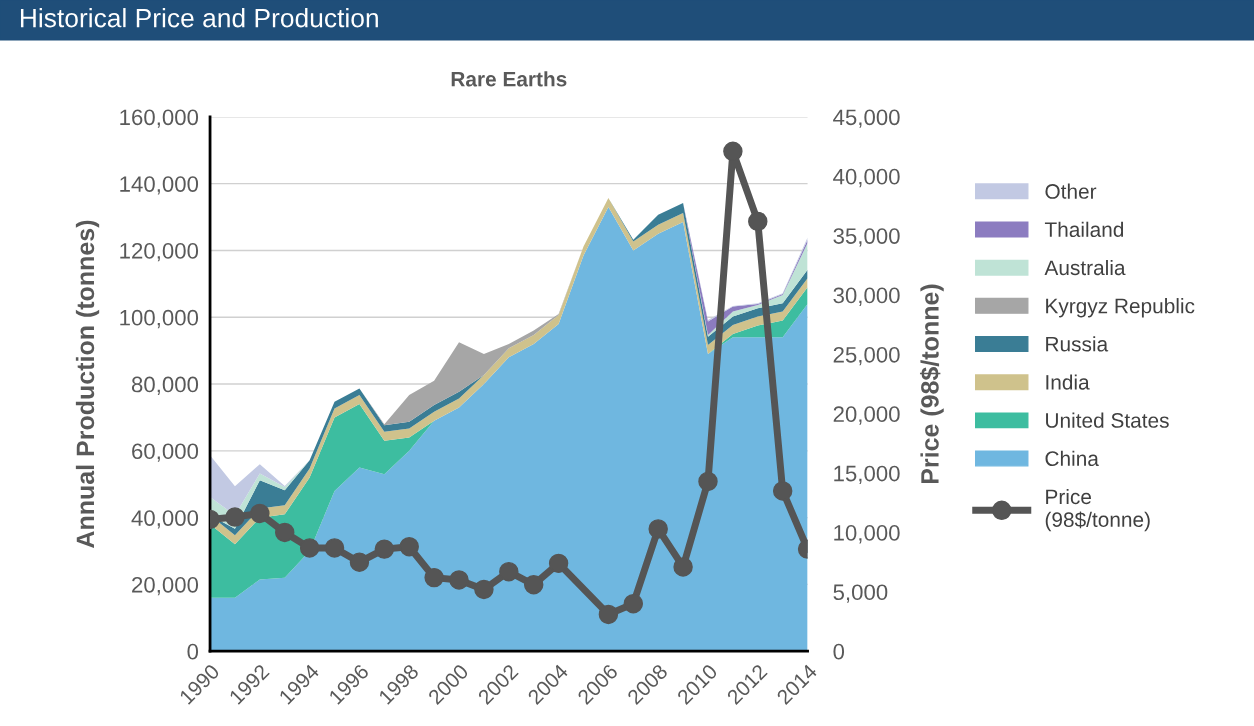  What do you see at coordinates (1068, 382) in the screenshot?
I see `legend-label: India` at bounding box center [1068, 382].